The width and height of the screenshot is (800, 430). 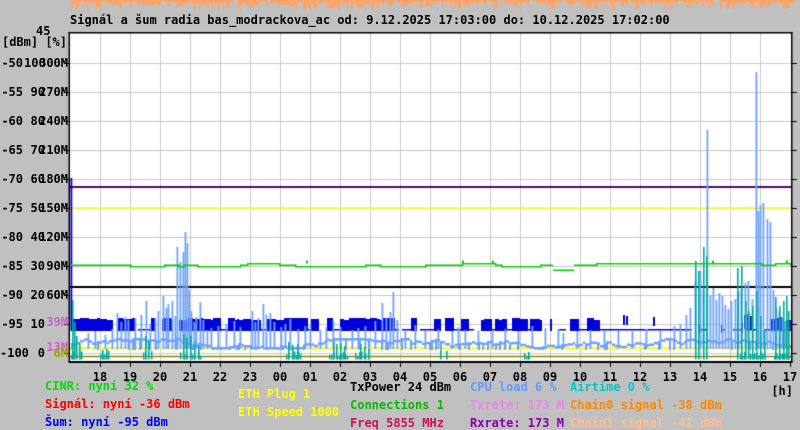 What do you see at coordinates (400, 377) in the screenshot?
I see `x-axis-label-hour: 04` at bounding box center [400, 377].